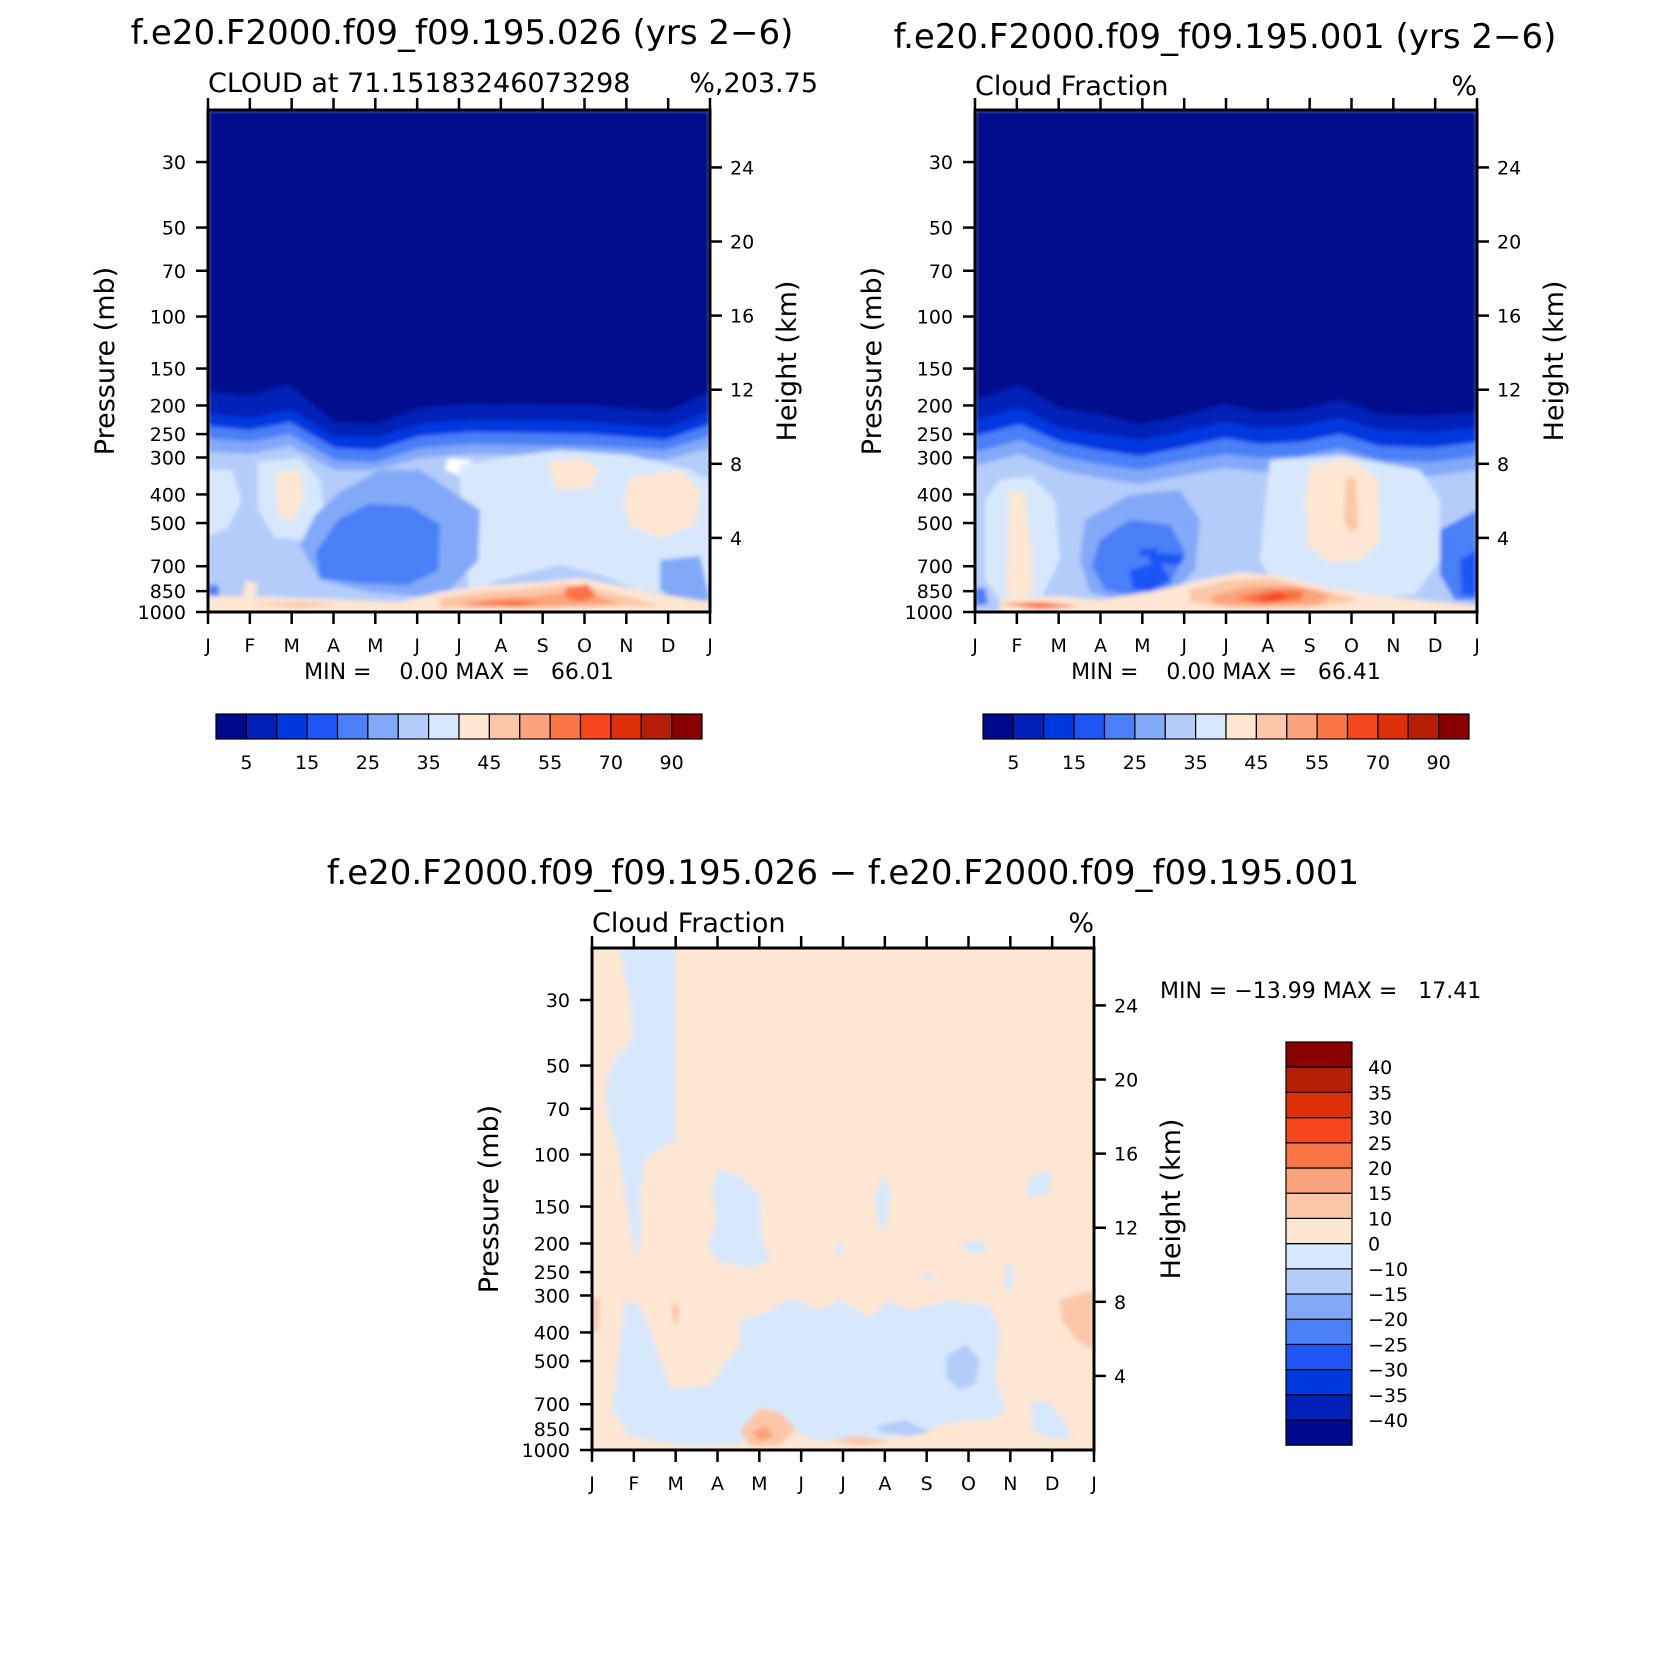 This screenshot has height=1674, width=1669. What do you see at coordinates (462, 33) in the screenshot?
I see `panel-1-title: f.e20.F2000.f09_f09.195.026 (yrs 2−6)` at bounding box center [462, 33].